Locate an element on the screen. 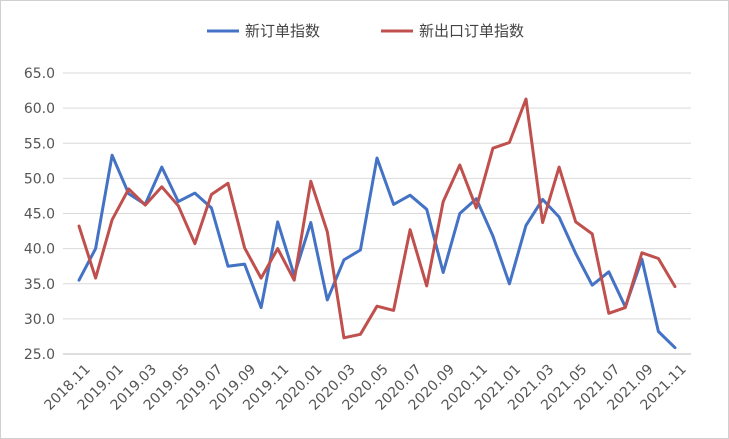 This screenshot has height=439, width=729. y-tick-label: 30.0 is located at coordinates (39, 320).